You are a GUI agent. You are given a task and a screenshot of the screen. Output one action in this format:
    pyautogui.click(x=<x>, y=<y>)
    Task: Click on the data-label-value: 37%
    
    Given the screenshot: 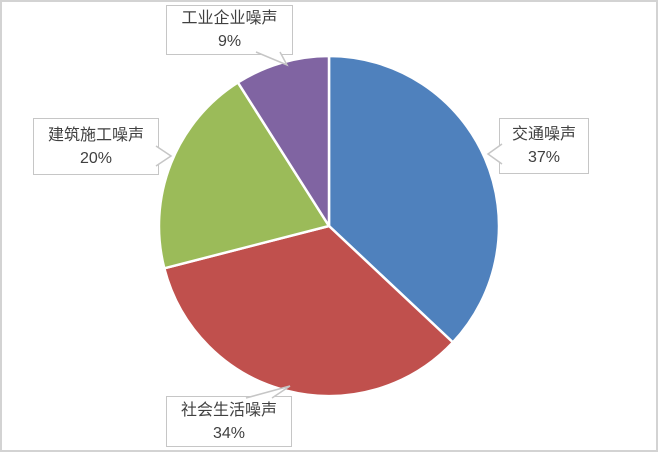 What is the action you would take?
    pyautogui.click(x=544, y=157)
    